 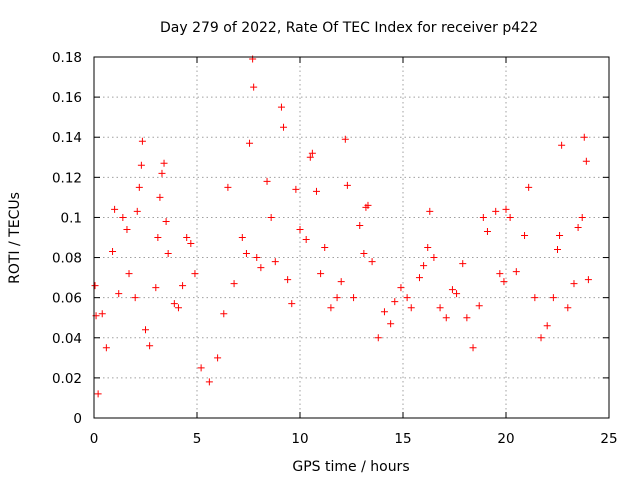 I want to click on x-tick-label: 15, so click(x=402, y=439).